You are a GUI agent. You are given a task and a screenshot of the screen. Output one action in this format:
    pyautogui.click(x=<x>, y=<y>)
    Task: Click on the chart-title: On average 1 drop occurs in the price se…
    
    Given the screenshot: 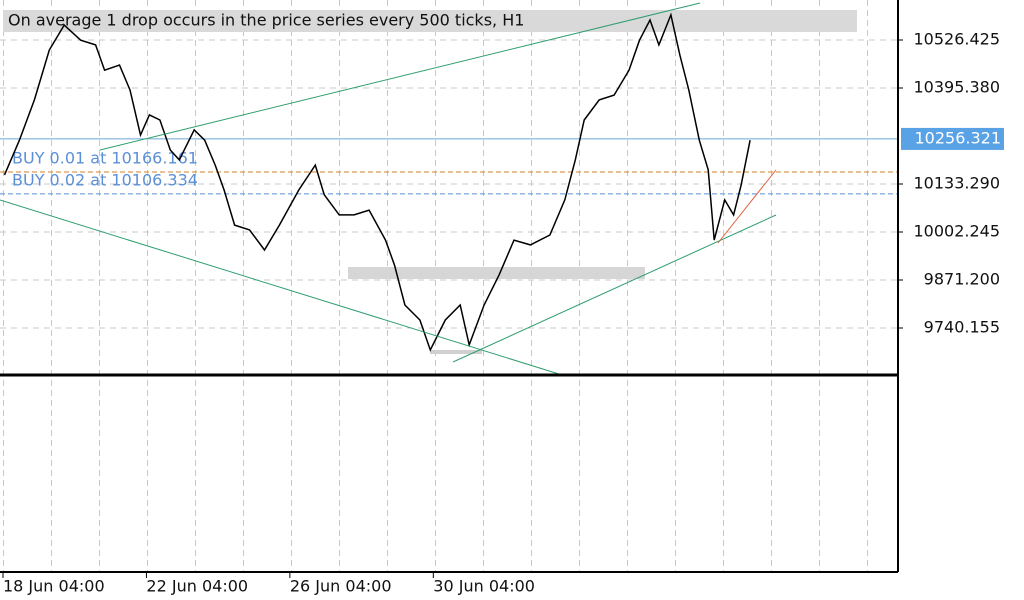 What is the action you would take?
    pyautogui.click(x=266, y=20)
    